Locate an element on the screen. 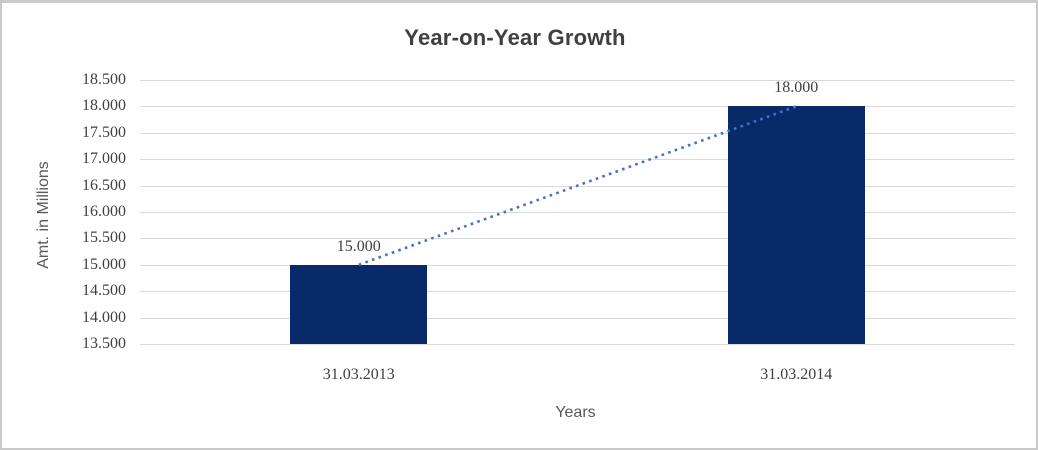 The image size is (1038, 450). y-tick-label: 15.000 is located at coordinates (104, 264).